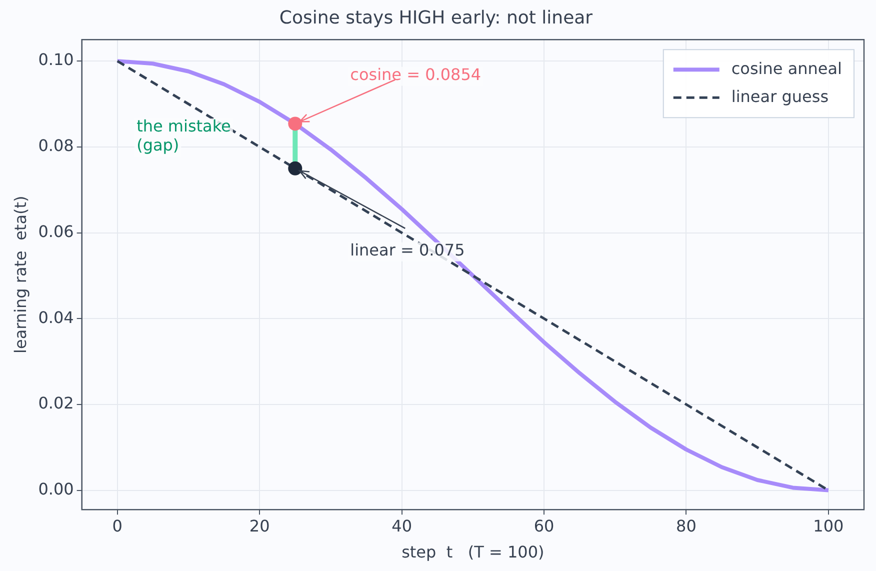 The height and width of the screenshot is (571, 876). I want to click on chart-title: Cosine stays HIGH early: not linear, so click(436, 17).